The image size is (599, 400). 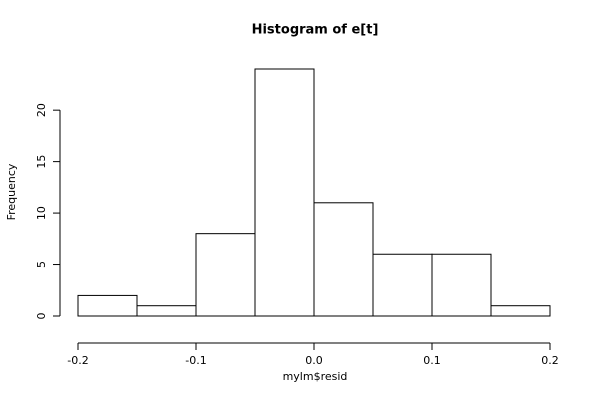 What do you see at coordinates (432, 360) in the screenshot?
I see `x-tick-label: 0.1` at bounding box center [432, 360].